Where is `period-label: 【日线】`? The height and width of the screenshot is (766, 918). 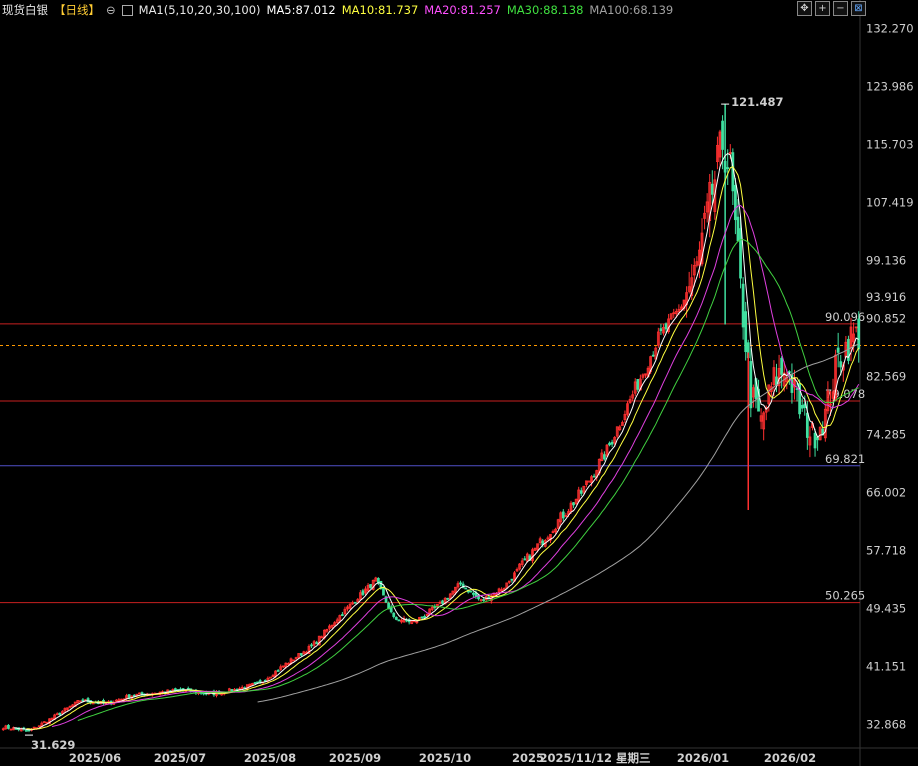
period-label: 【日线】 is located at coordinates (77, 10).